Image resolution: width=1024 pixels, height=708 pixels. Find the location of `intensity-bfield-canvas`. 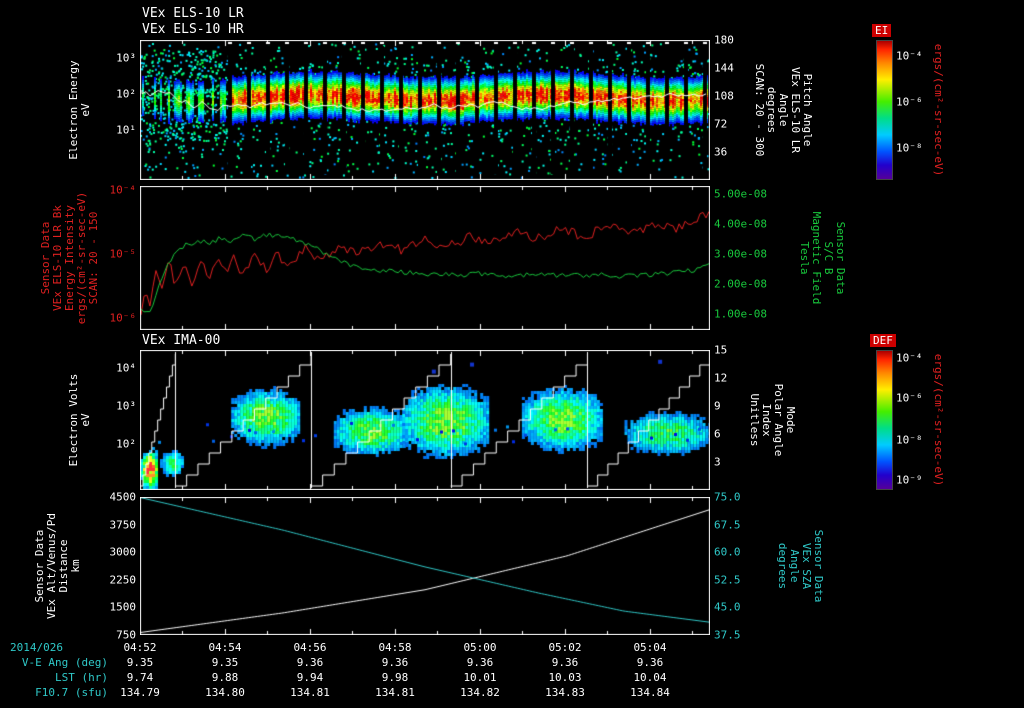

intensity-bfield-canvas is located at coordinates (425, 258).